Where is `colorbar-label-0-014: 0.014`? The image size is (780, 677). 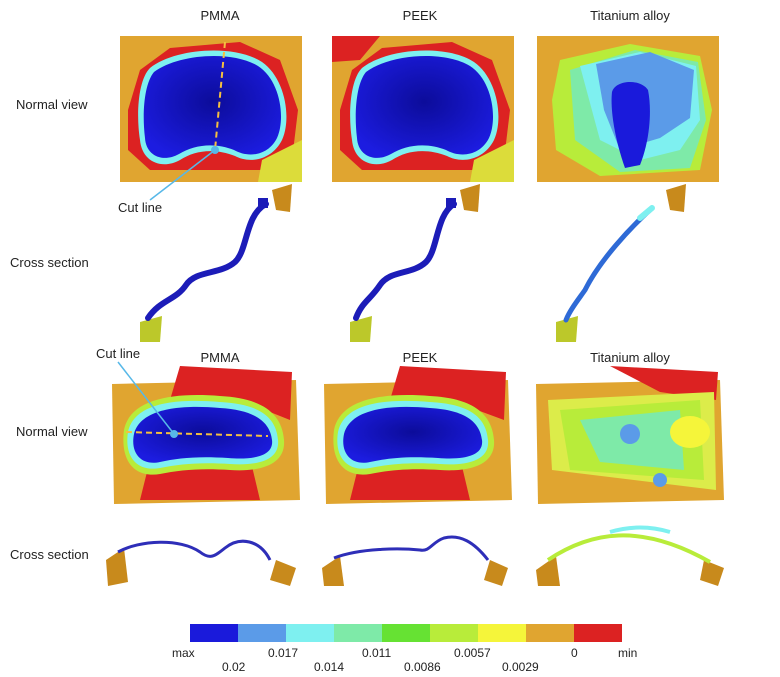 colorbar-label-0-014: 0.014 is located at coordinates (329, 667).